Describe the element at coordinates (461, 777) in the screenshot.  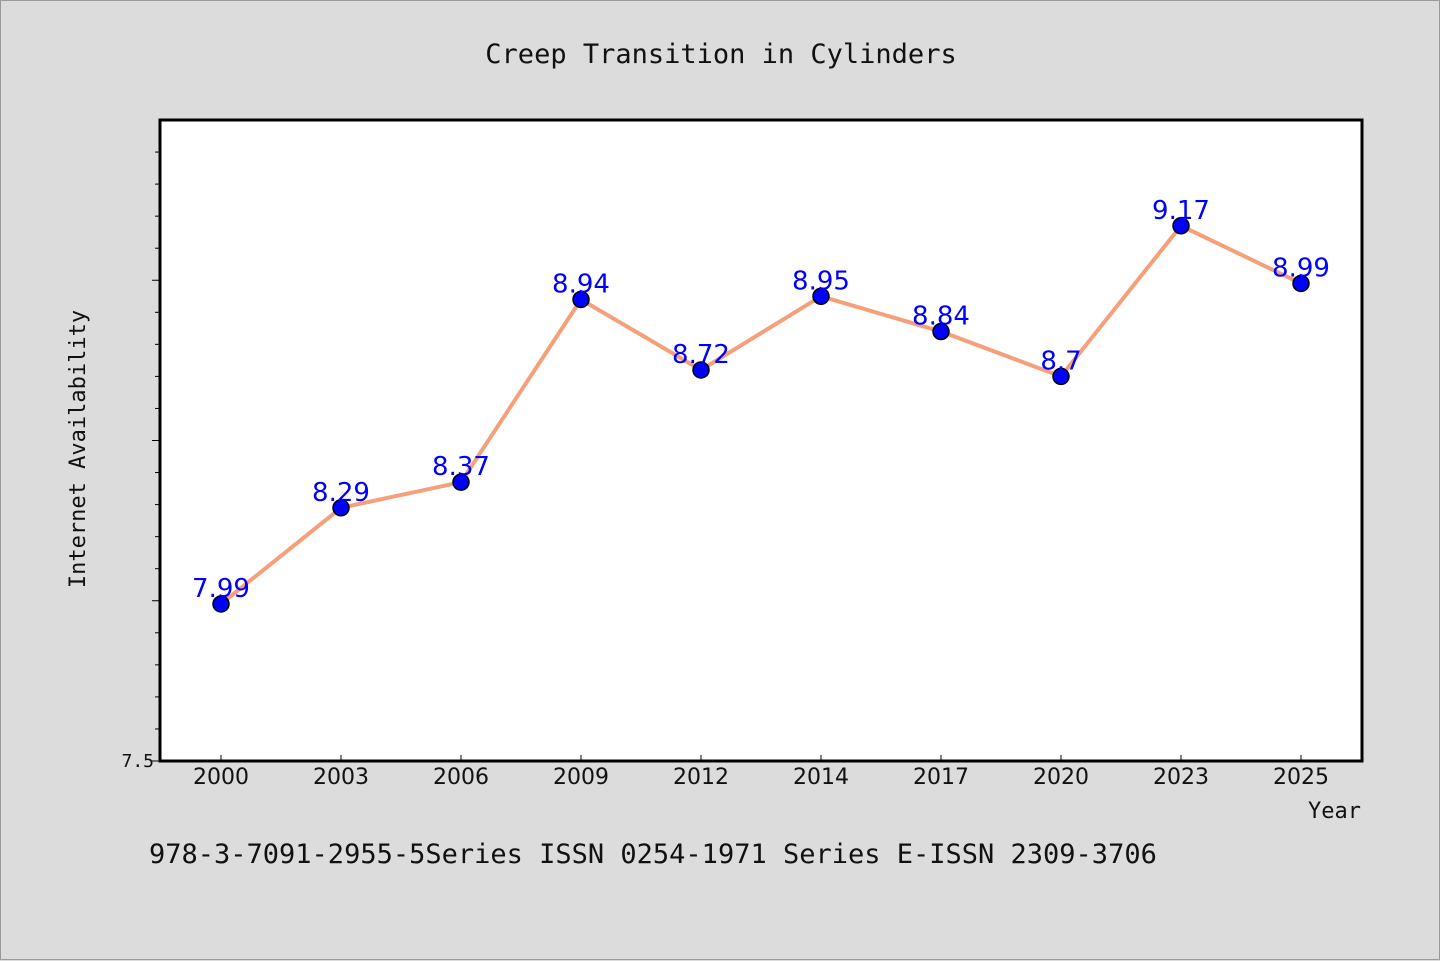
I see `x-tick-label: 2006` at that location.